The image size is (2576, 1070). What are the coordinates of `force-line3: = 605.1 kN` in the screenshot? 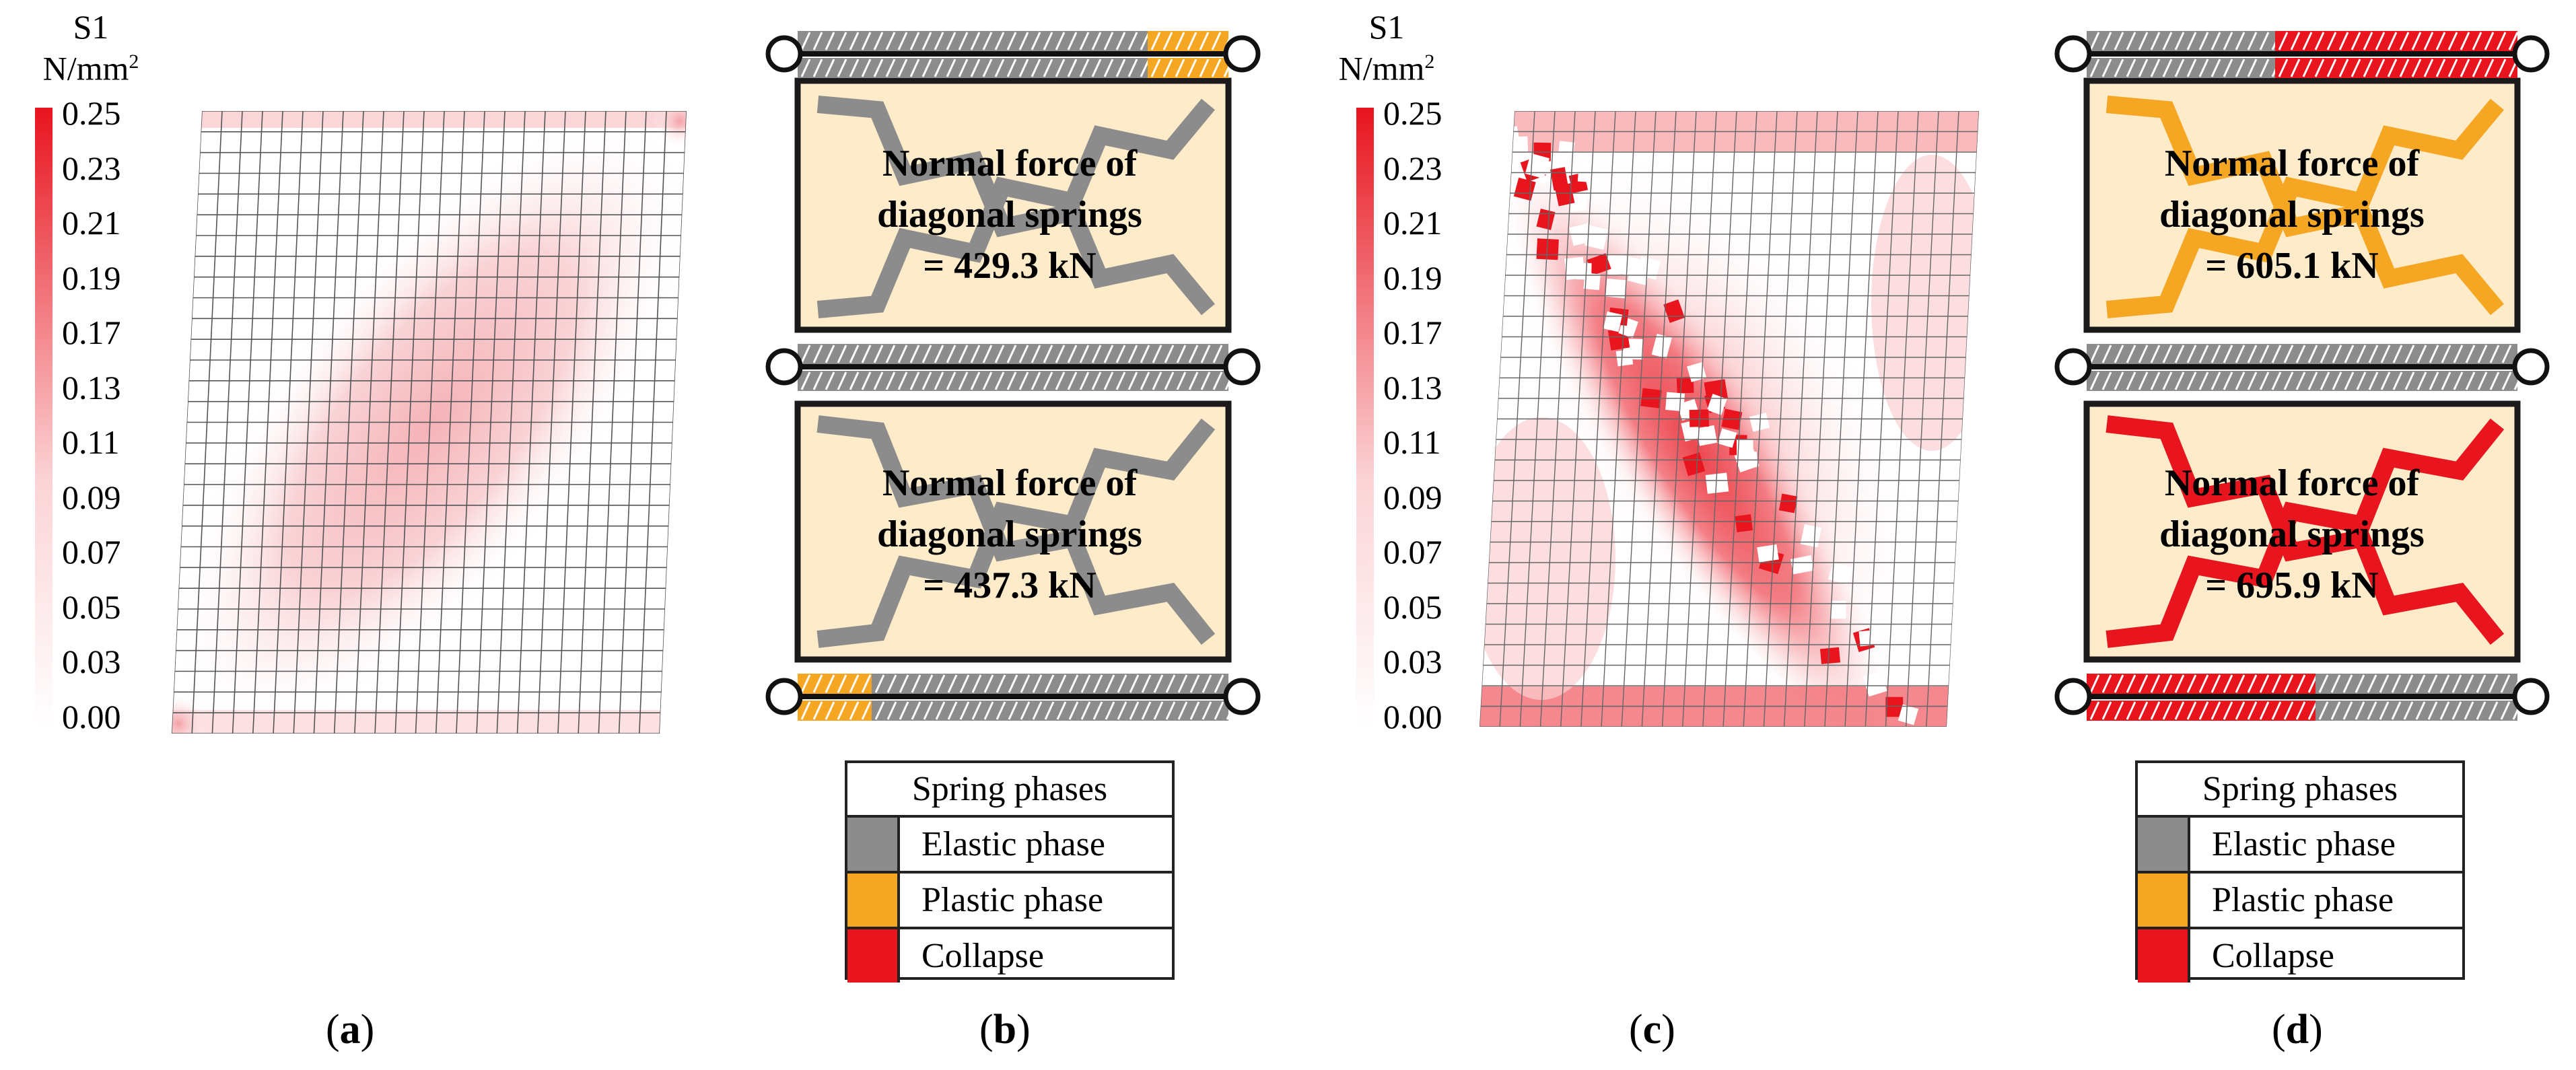 It's located at (2292, 266).